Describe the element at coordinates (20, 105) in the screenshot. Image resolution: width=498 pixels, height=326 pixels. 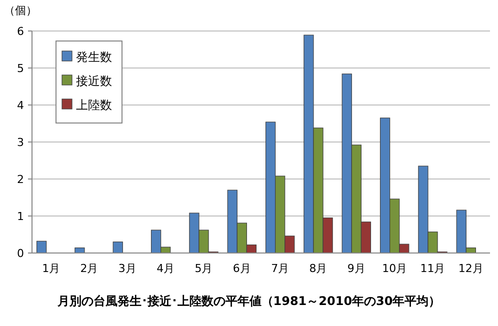
I see `y-tick-label: 4` at that location.